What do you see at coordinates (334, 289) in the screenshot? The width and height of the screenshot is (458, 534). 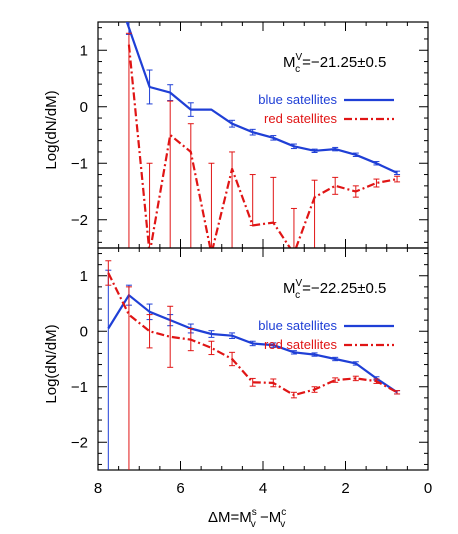 I see `panel-annotation: MV c =−22.25±0.5` at bounding box center [334, 289].